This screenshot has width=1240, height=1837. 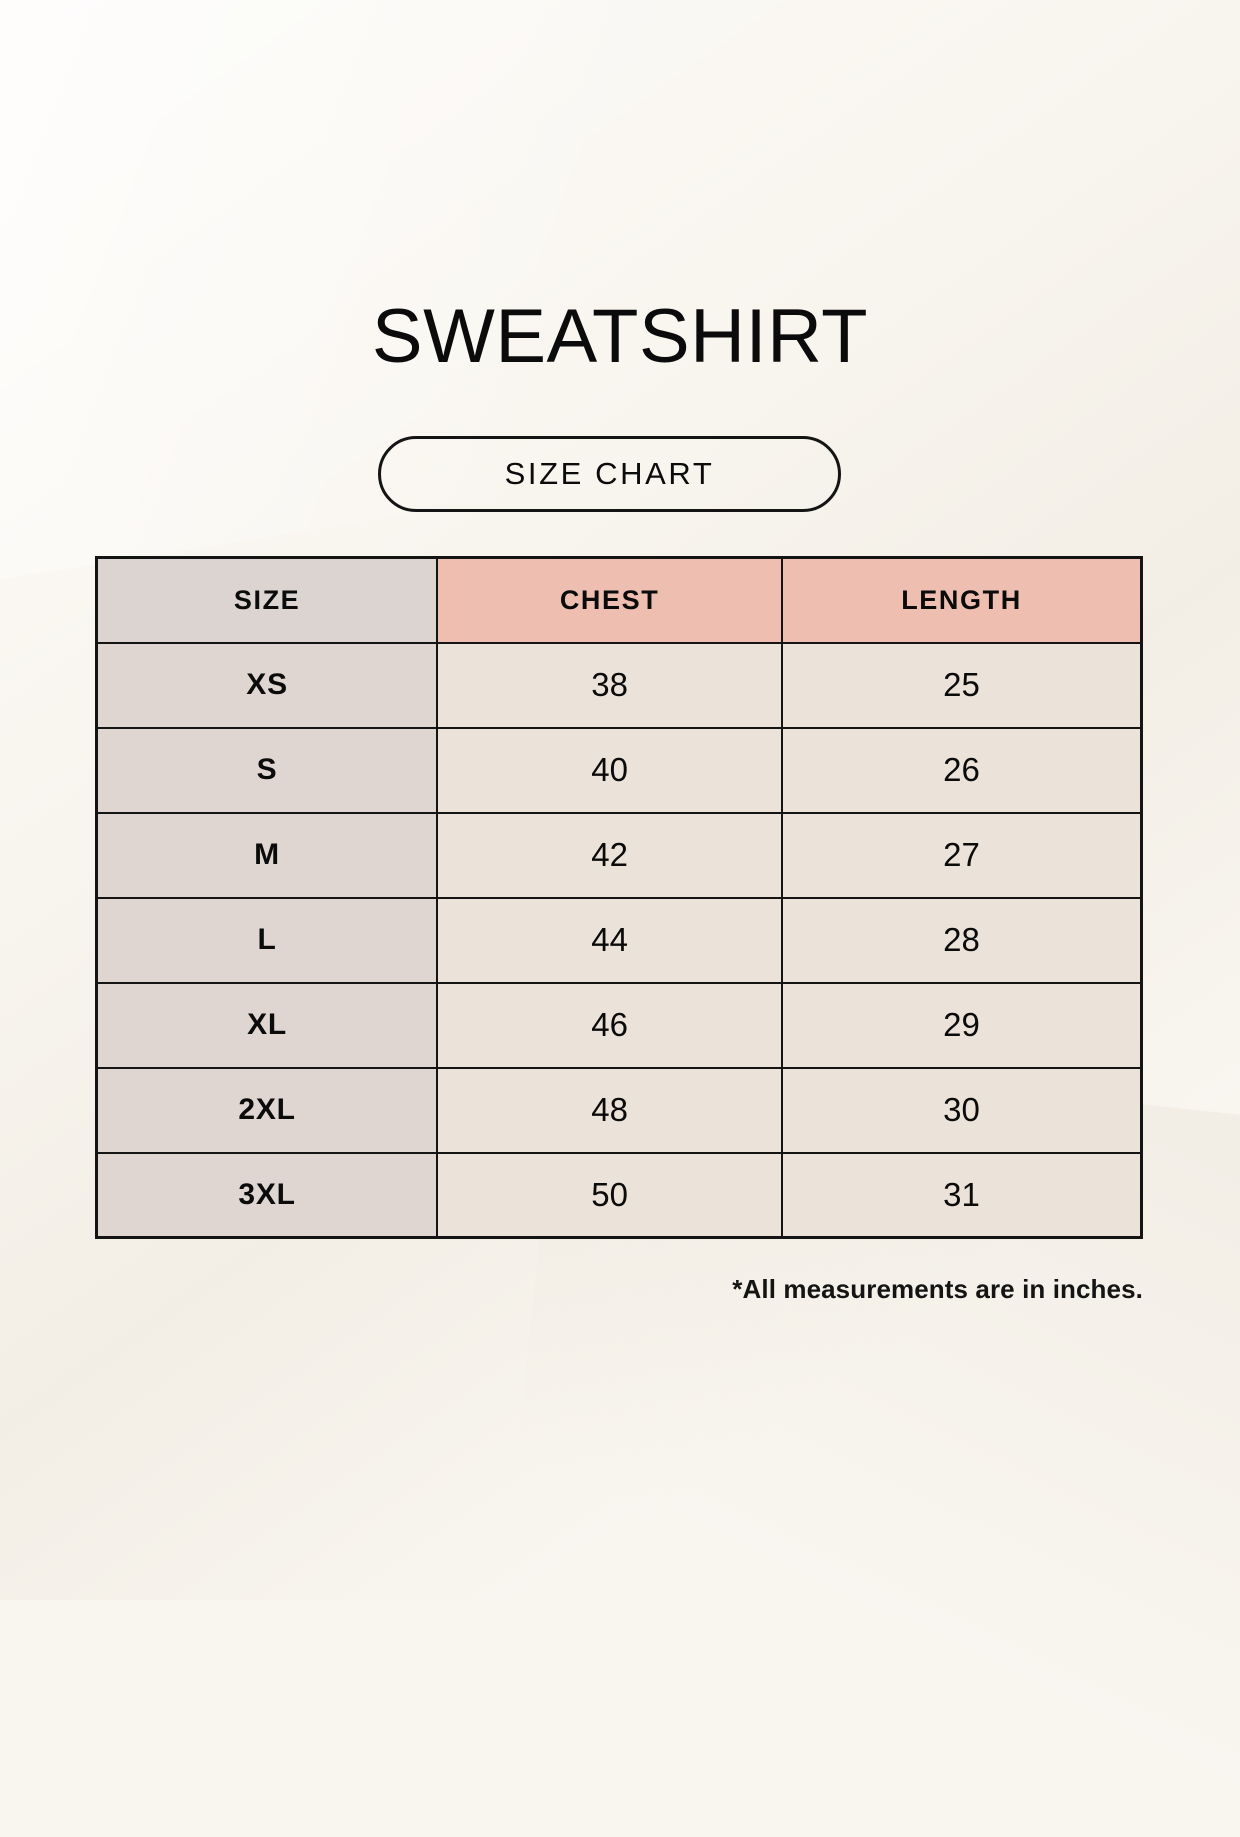 I want to click on table-header-row: SIZE CHEST LENGTH, so click(x=619, y=600).